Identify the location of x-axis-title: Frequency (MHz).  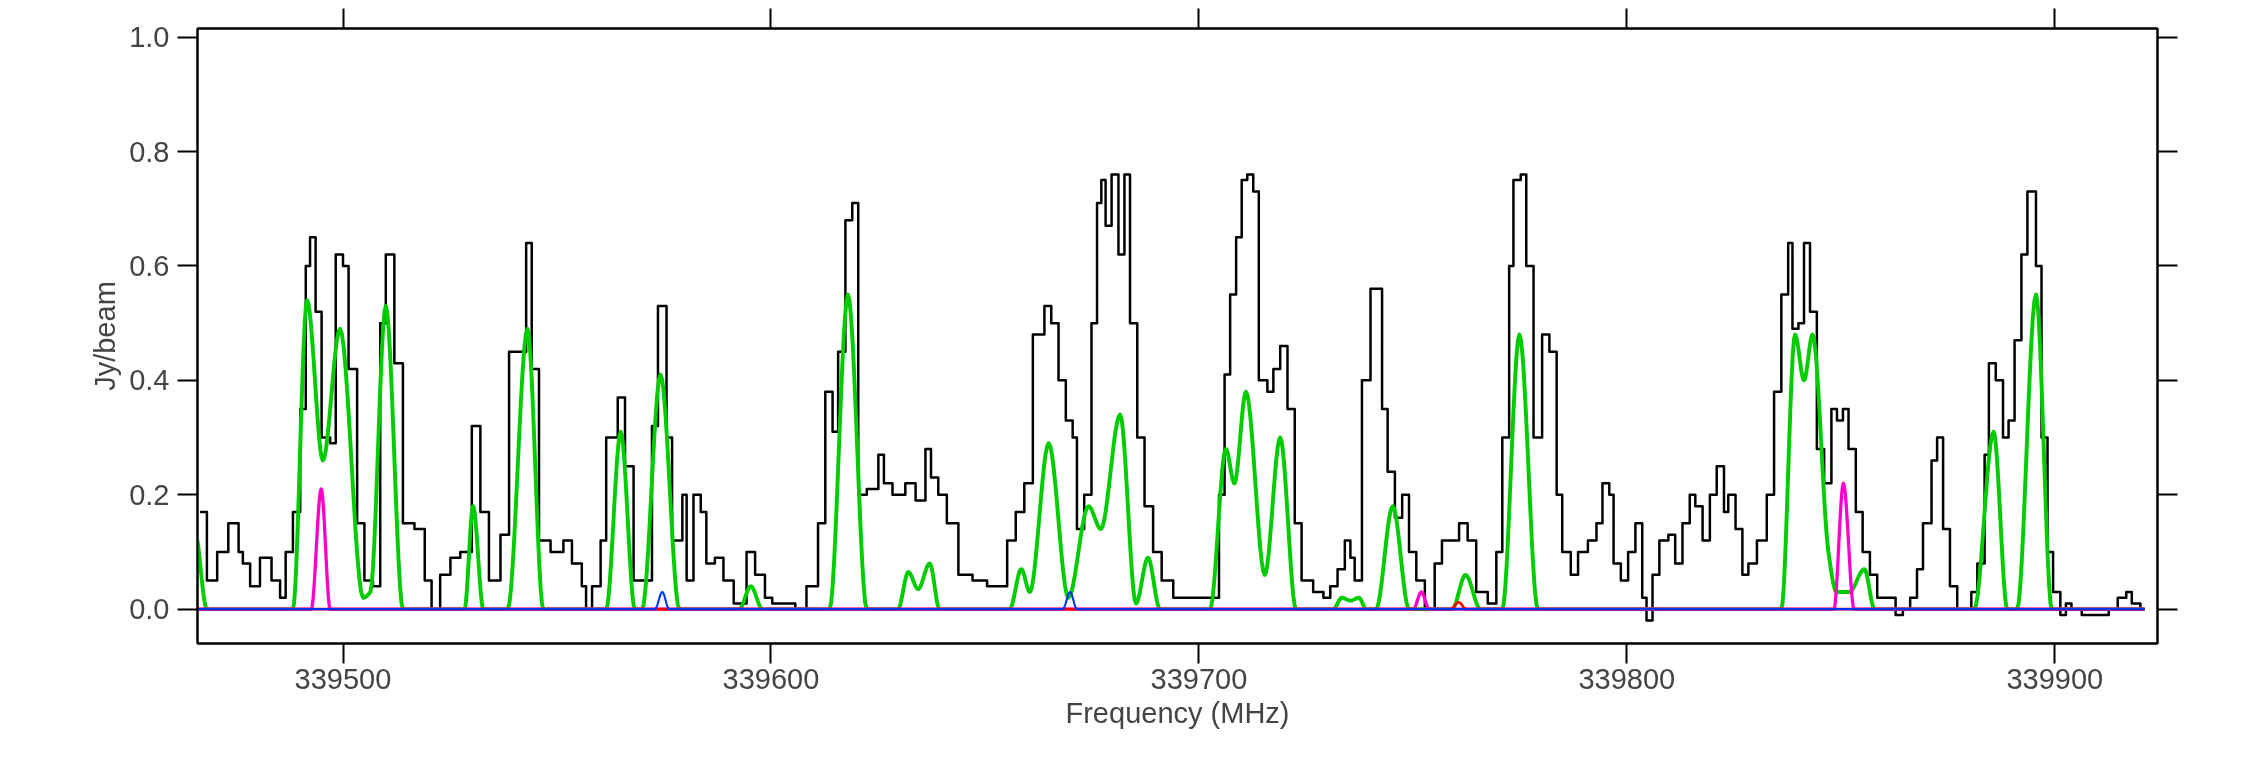
(1177, 712).